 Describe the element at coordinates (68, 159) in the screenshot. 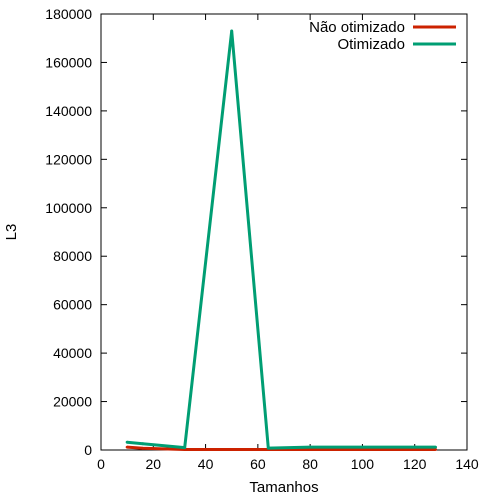

I see `y-tick-label: 120000` at that location.